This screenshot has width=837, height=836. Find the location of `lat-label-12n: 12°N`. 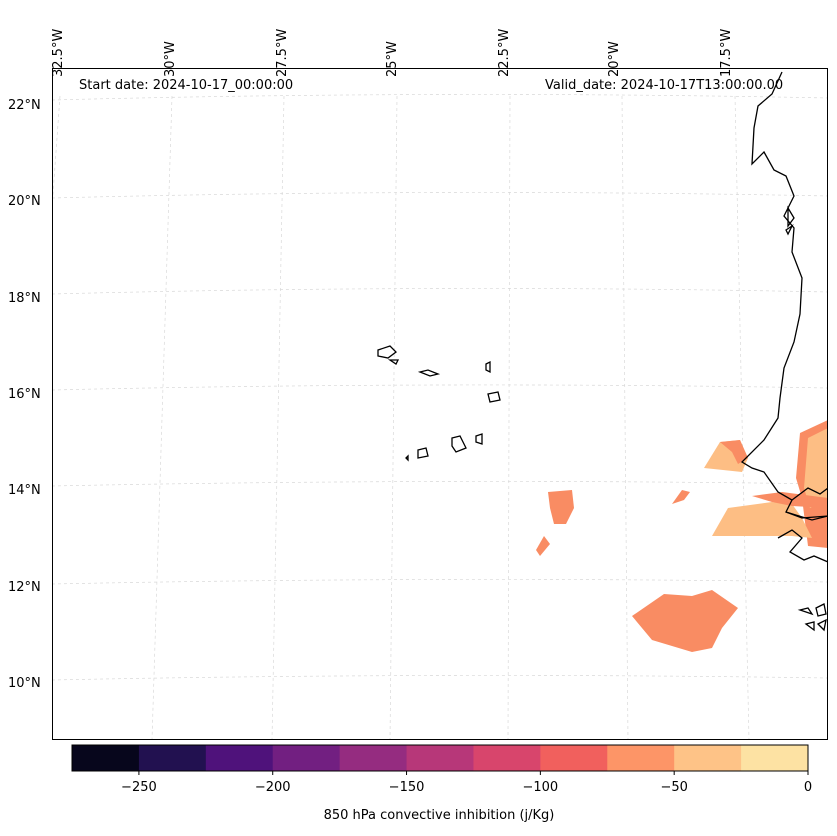

lat-label-12n: 12°N is located at coordinates (24, 587).